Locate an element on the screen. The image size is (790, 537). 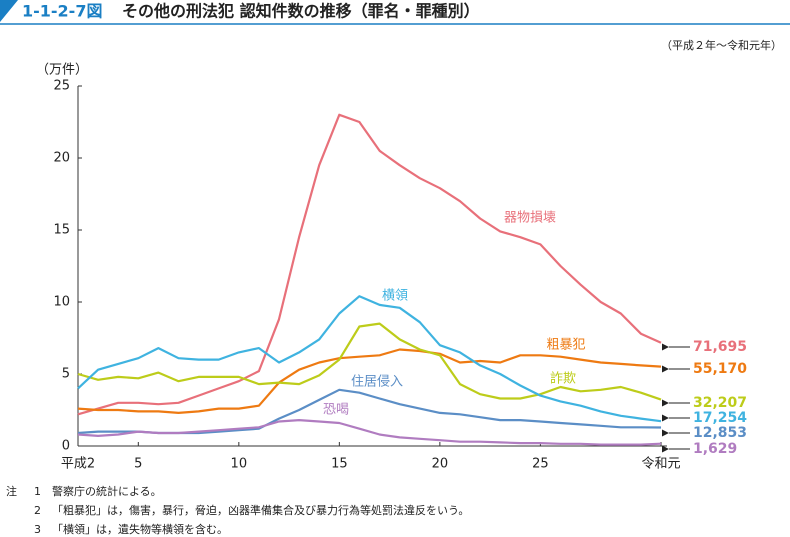
y-tick-label: 0 is located at coordinates (66, 446).